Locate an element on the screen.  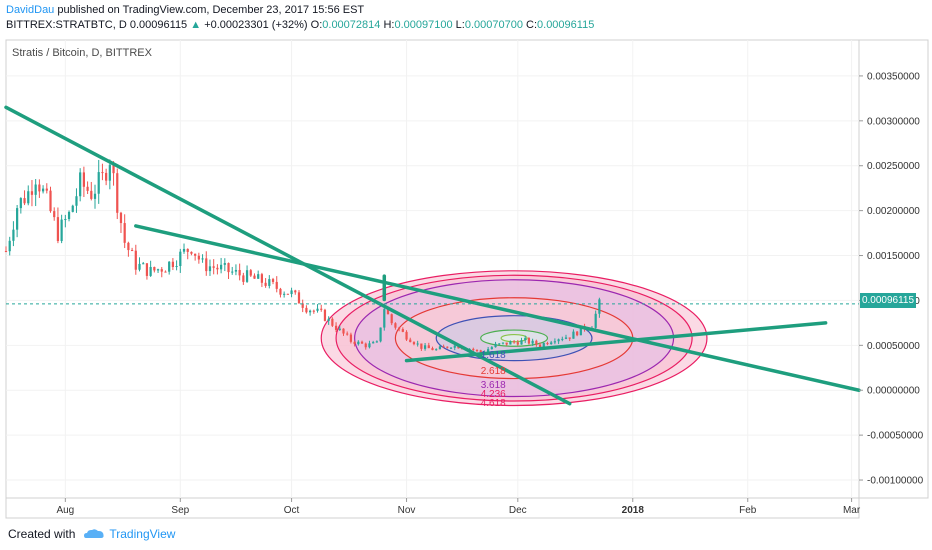
fib-level-label: 2.618 is located at coordinates (493, 371).